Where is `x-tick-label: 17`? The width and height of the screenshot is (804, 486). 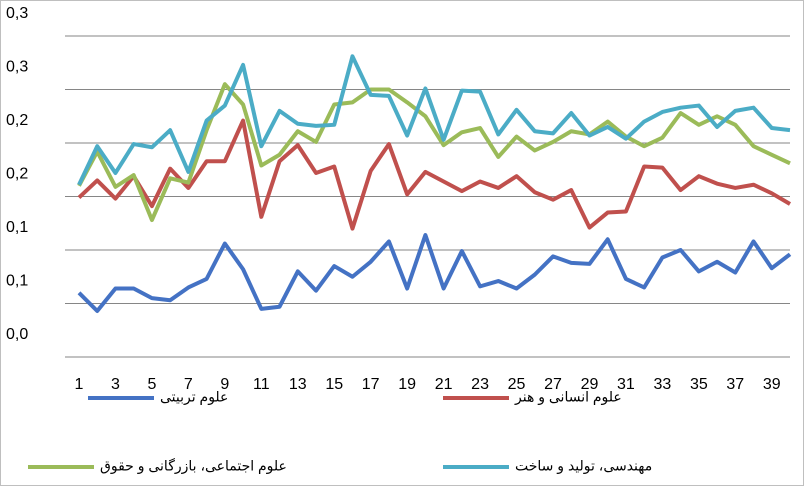
x-tick-label: 17 is located at coordinates (371, 384).